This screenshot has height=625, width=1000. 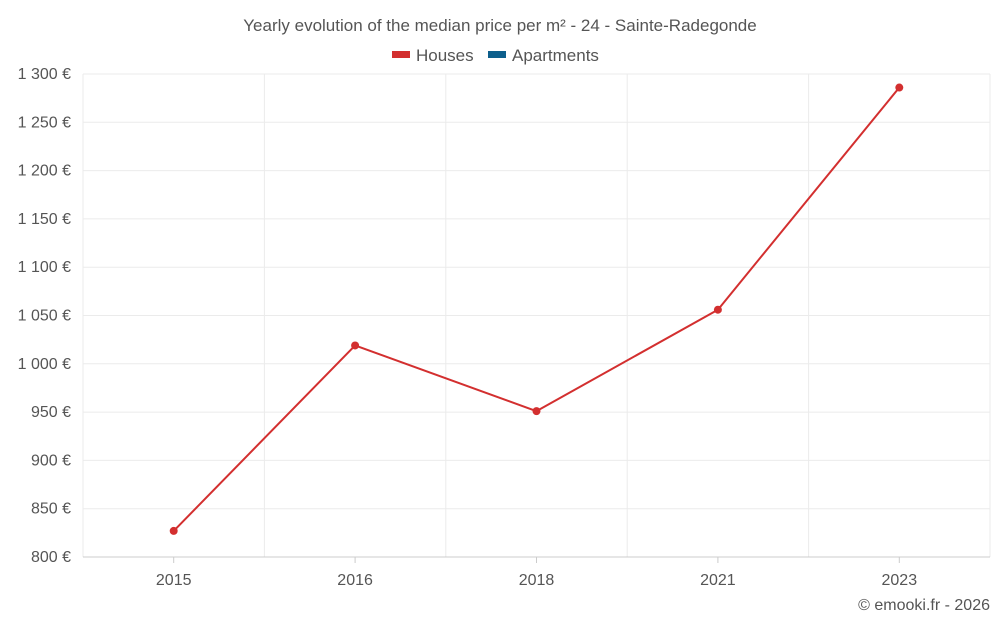 What do you see at coordinates (51, 460) in the screenshot?
I see `y-tick-label: 900 €` at bounding box center [51, 460].